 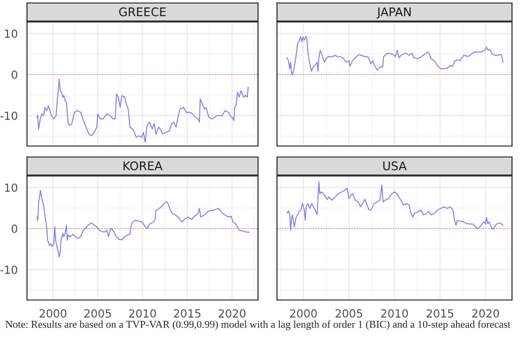 I want to click on chart-title: USA, so click(x=395, y=165).